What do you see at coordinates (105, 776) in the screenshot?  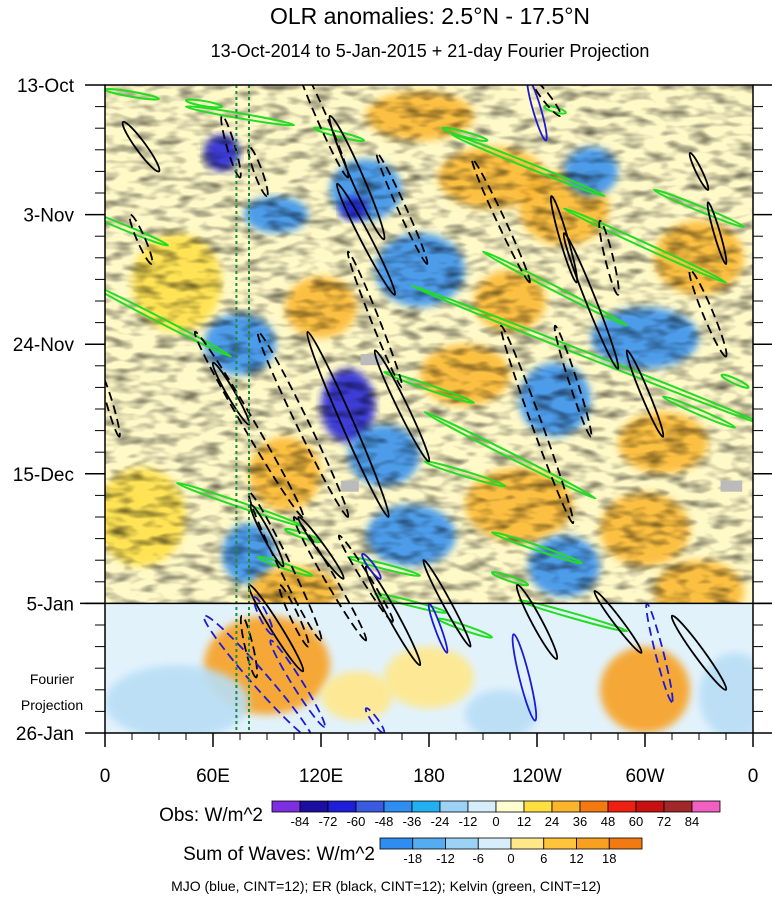 I see `x-tick-label-0: 0` at bounding box center [105, 776].